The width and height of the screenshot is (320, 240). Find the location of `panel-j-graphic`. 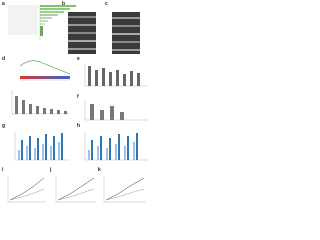

panel-j-graphic is located at coordinates (75, 189).